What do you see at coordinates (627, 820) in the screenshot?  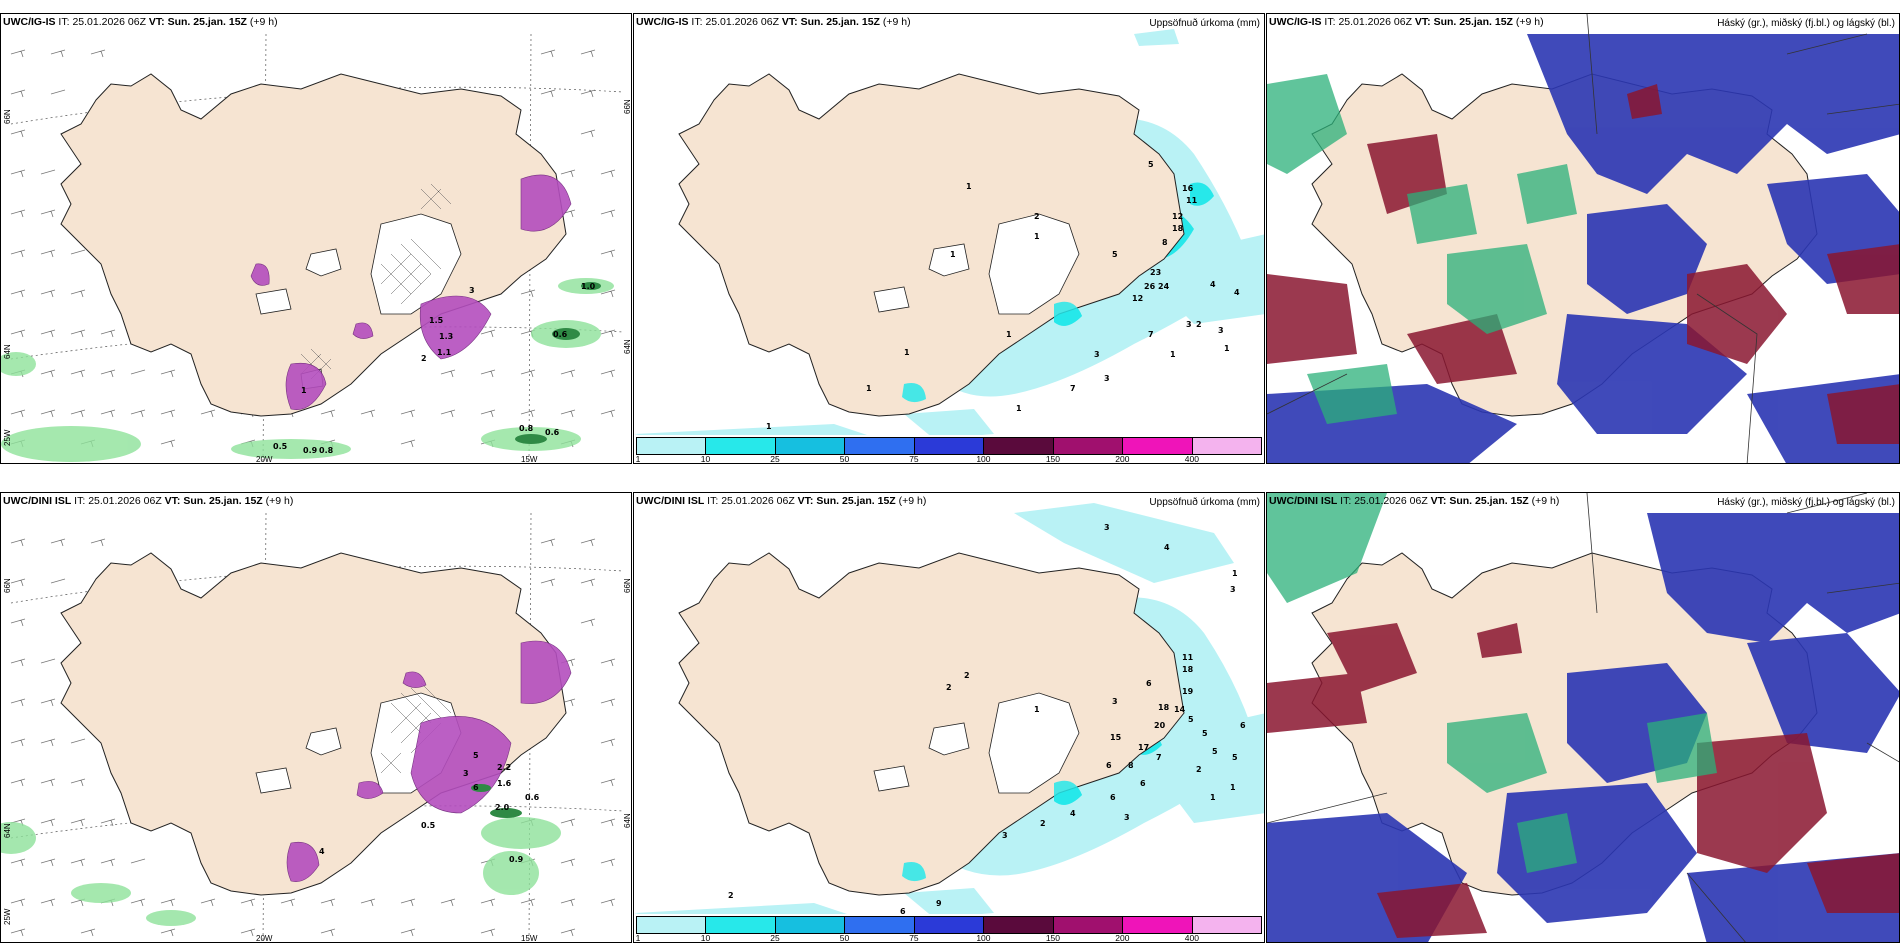 I see `axis-lat-label: 64N` at bounding box center [627, 820].